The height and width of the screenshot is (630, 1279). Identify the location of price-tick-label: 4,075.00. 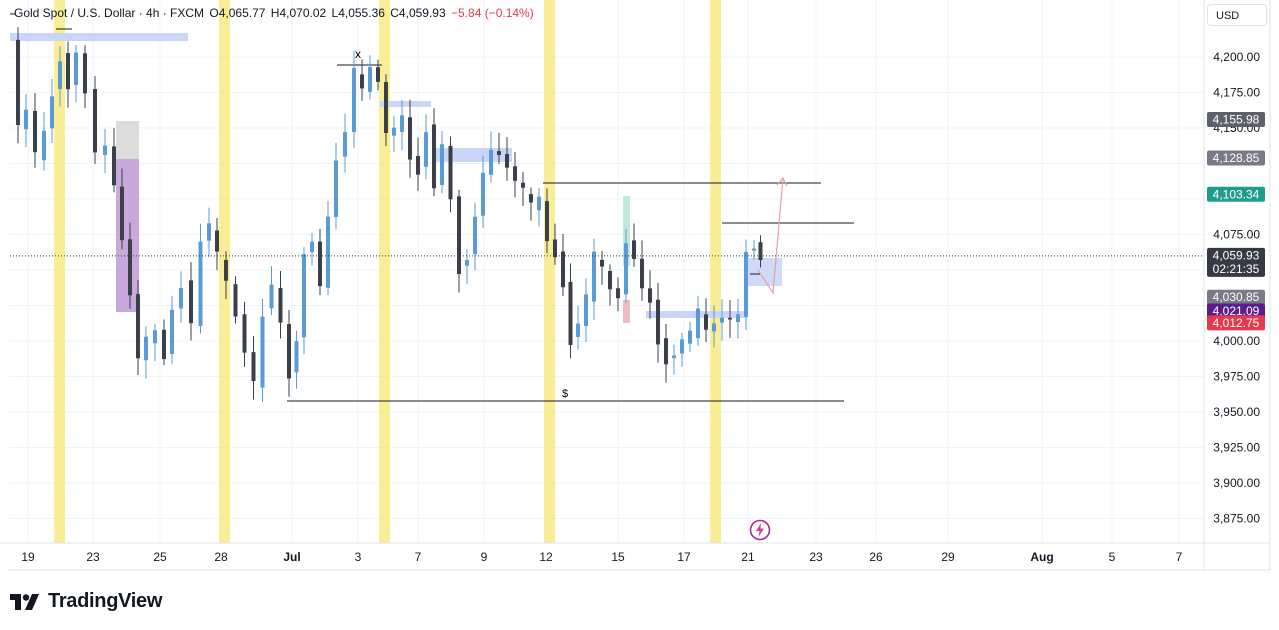
(1236, 235).